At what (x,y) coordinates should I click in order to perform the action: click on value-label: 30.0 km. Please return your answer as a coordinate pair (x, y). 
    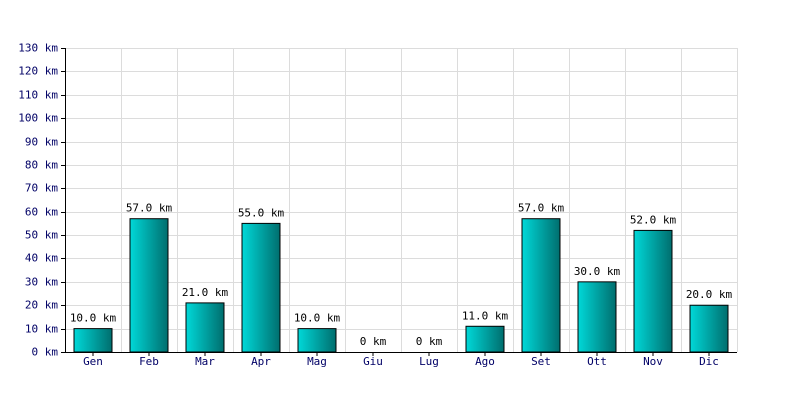
    Looking at the image, I should click on (597, 271).